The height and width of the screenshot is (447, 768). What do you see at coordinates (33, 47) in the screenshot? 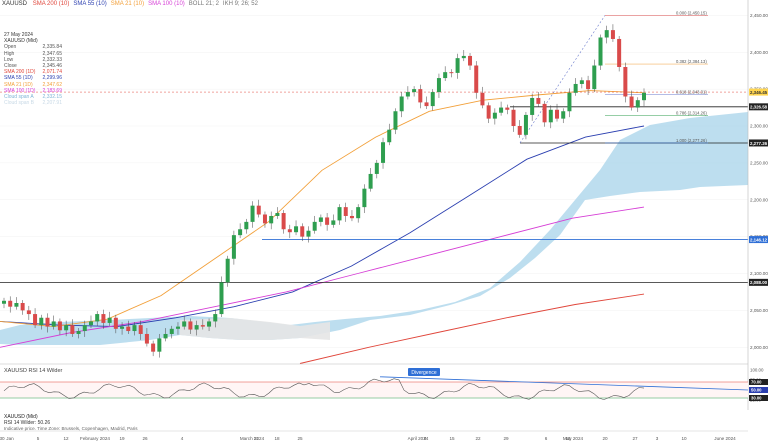
I see `ohlc-row: Open 2,335.84` at bounding box center [33, 47].